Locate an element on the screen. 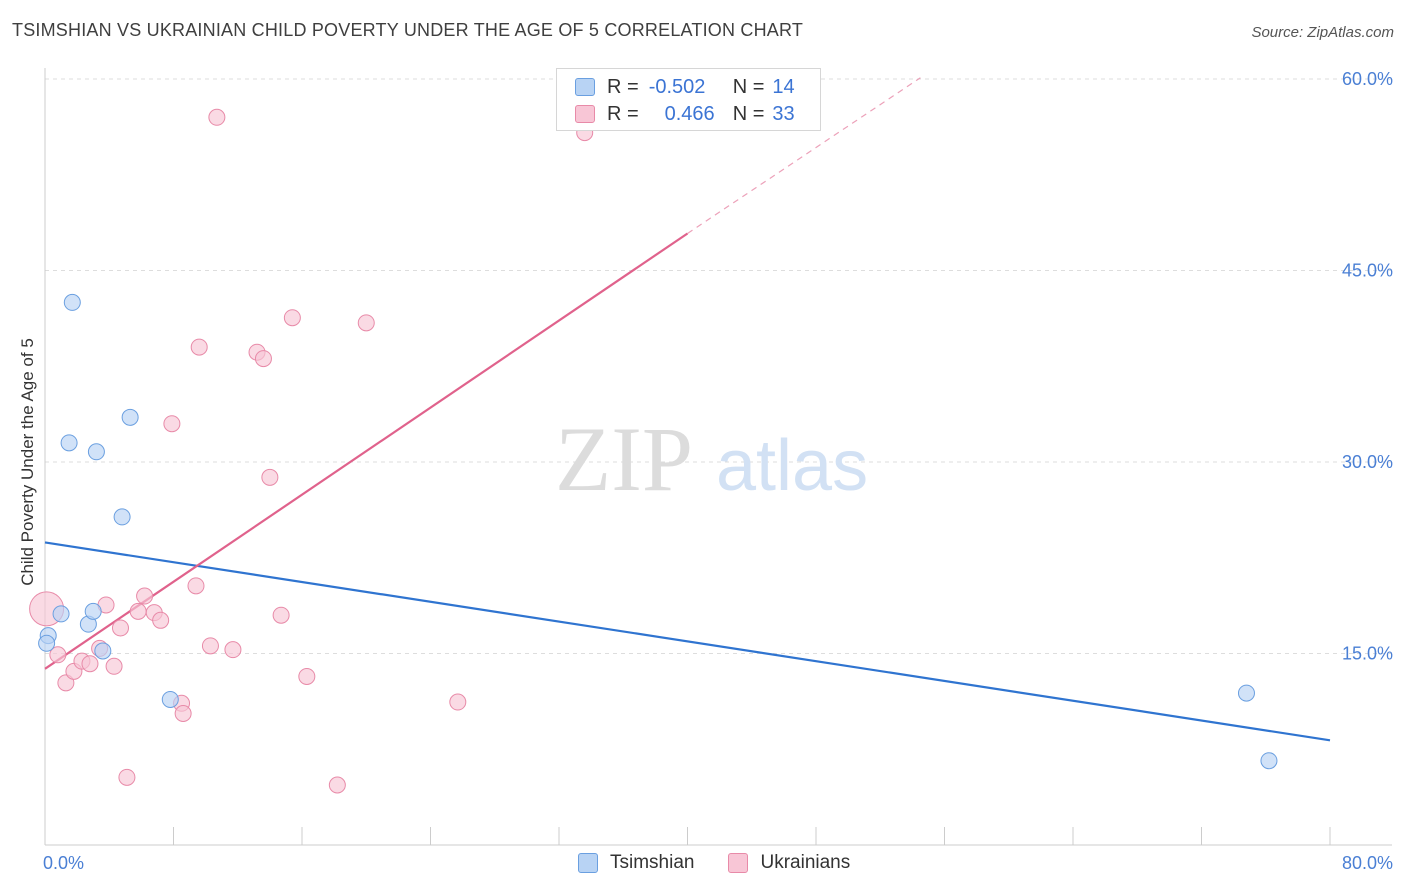  legend-r-value: 0.466 is located at coordinates (689, 113).